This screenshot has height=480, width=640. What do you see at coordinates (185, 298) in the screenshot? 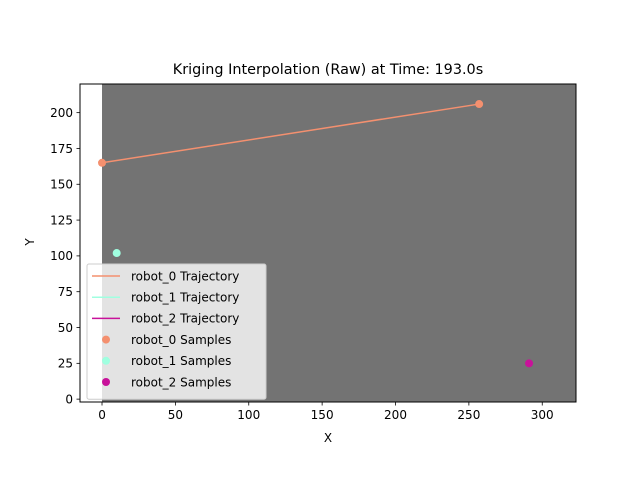
I see `legend-entry-label: robot_1 Trajectory` at bounding box center [185, 298].